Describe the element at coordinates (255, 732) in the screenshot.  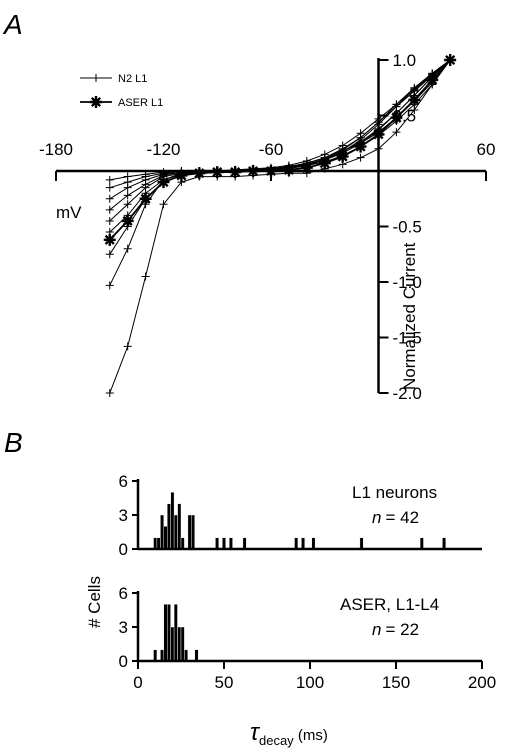
I see `tau-symbol: τ` at that location.